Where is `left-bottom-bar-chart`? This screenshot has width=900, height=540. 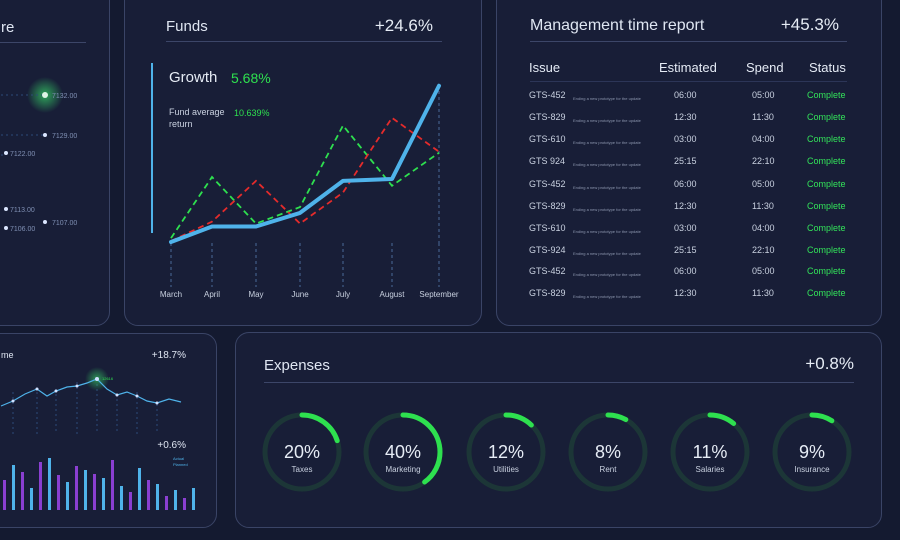
left-bottom-bar-chart is located at coordinates (99, 484).